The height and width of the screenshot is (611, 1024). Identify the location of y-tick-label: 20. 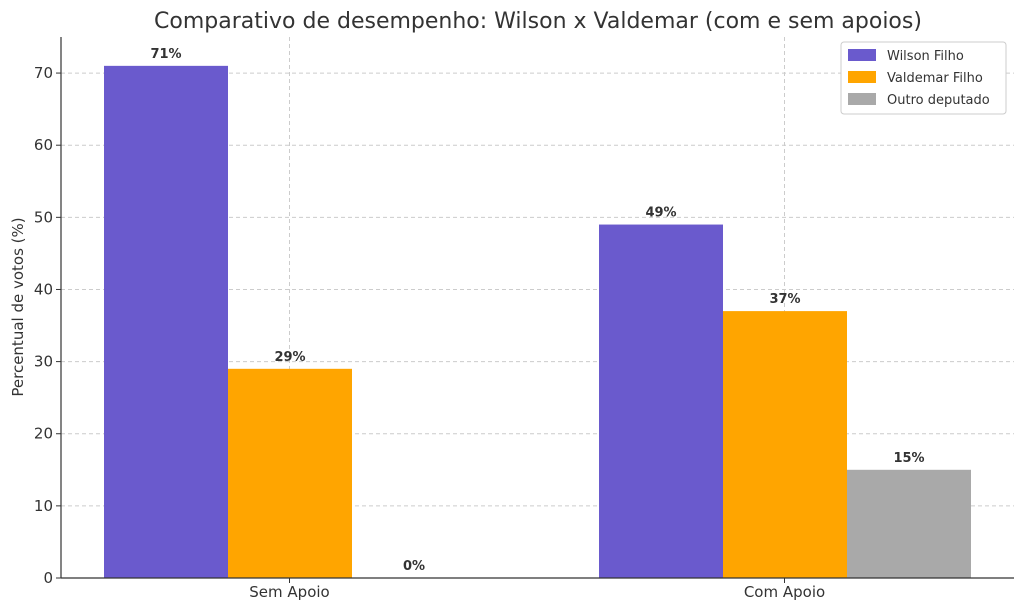
(43, 434).